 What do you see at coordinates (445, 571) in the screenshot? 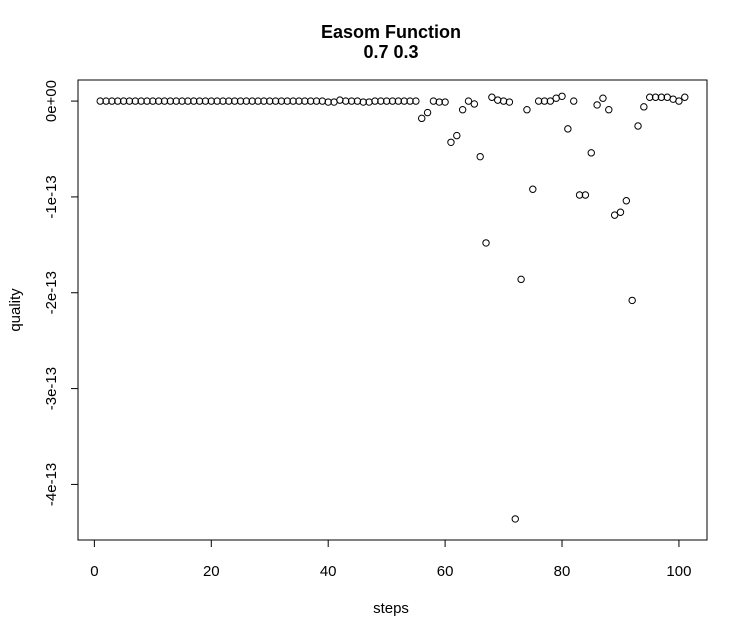
I see `x-tick-label: 60` at bounding box center [445, 571].